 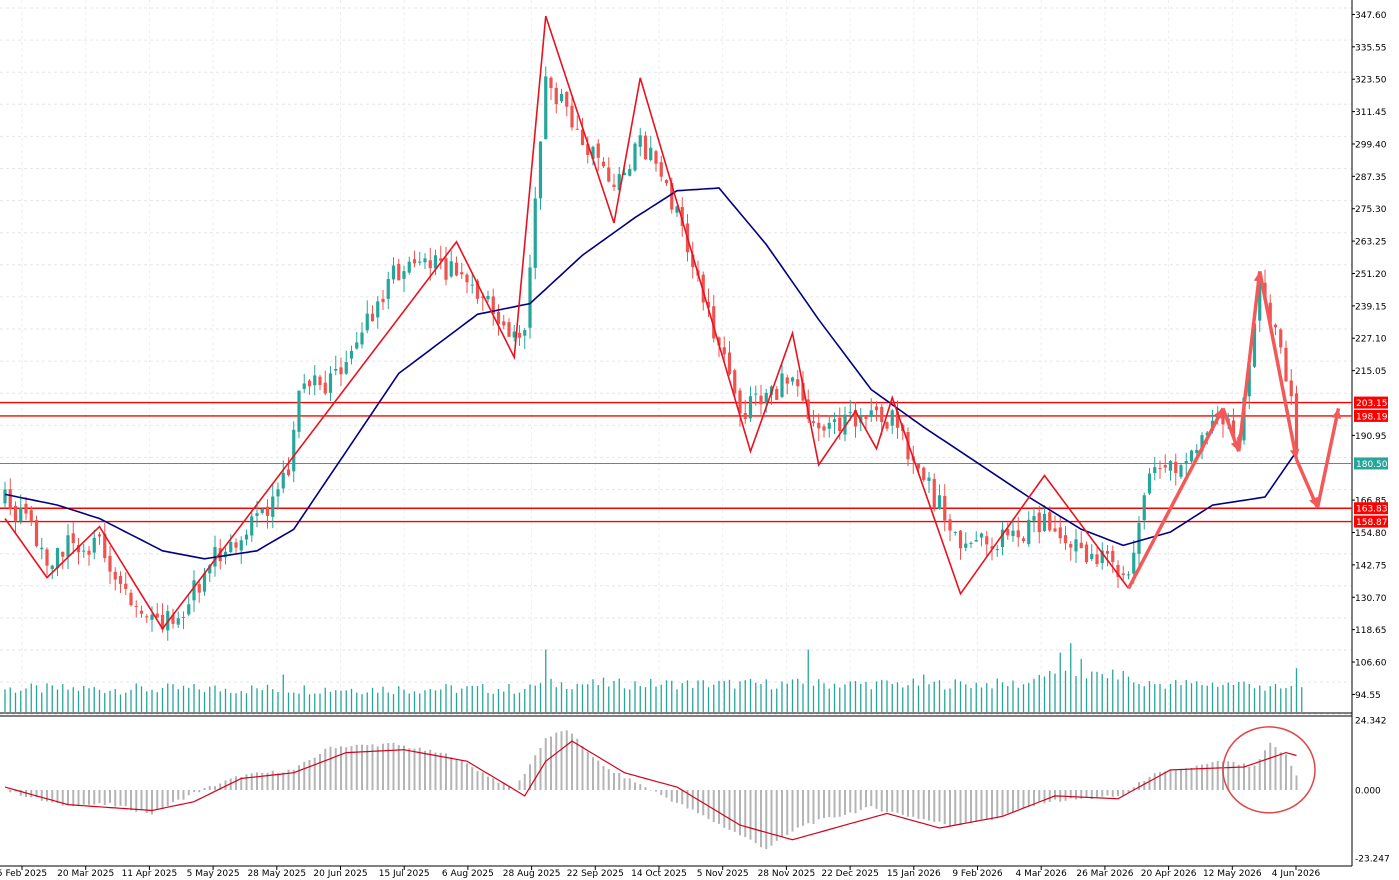 I want to click on time-tick-label: 9 Feb 2026, so click(x=977, y=874).